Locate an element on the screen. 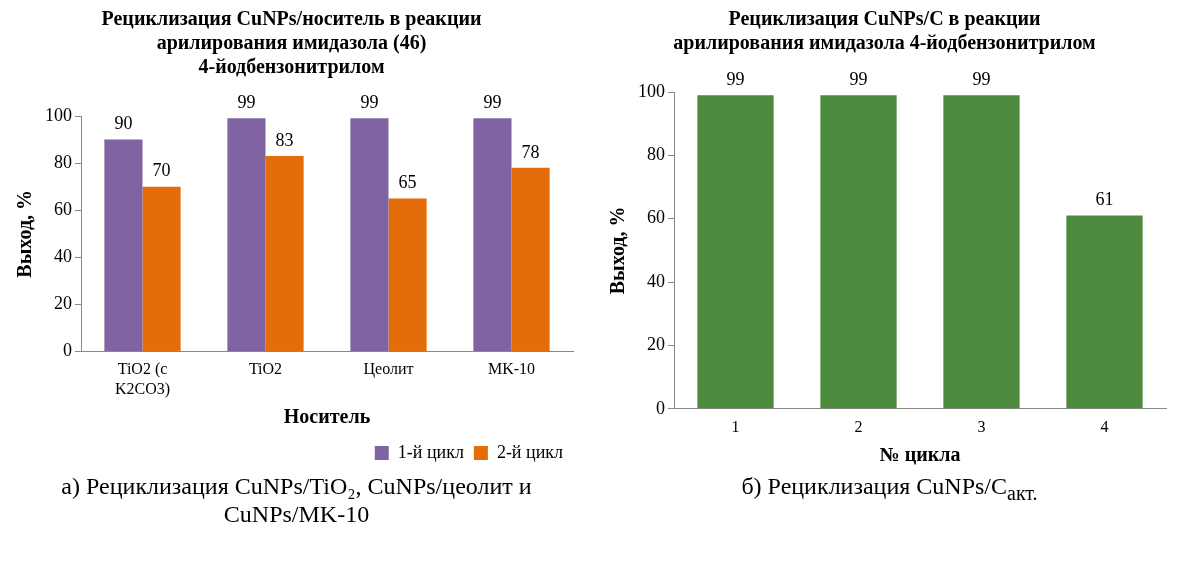  x-tick-label: TiO2 (с K2CO3) is located at coordinates (142, 379).